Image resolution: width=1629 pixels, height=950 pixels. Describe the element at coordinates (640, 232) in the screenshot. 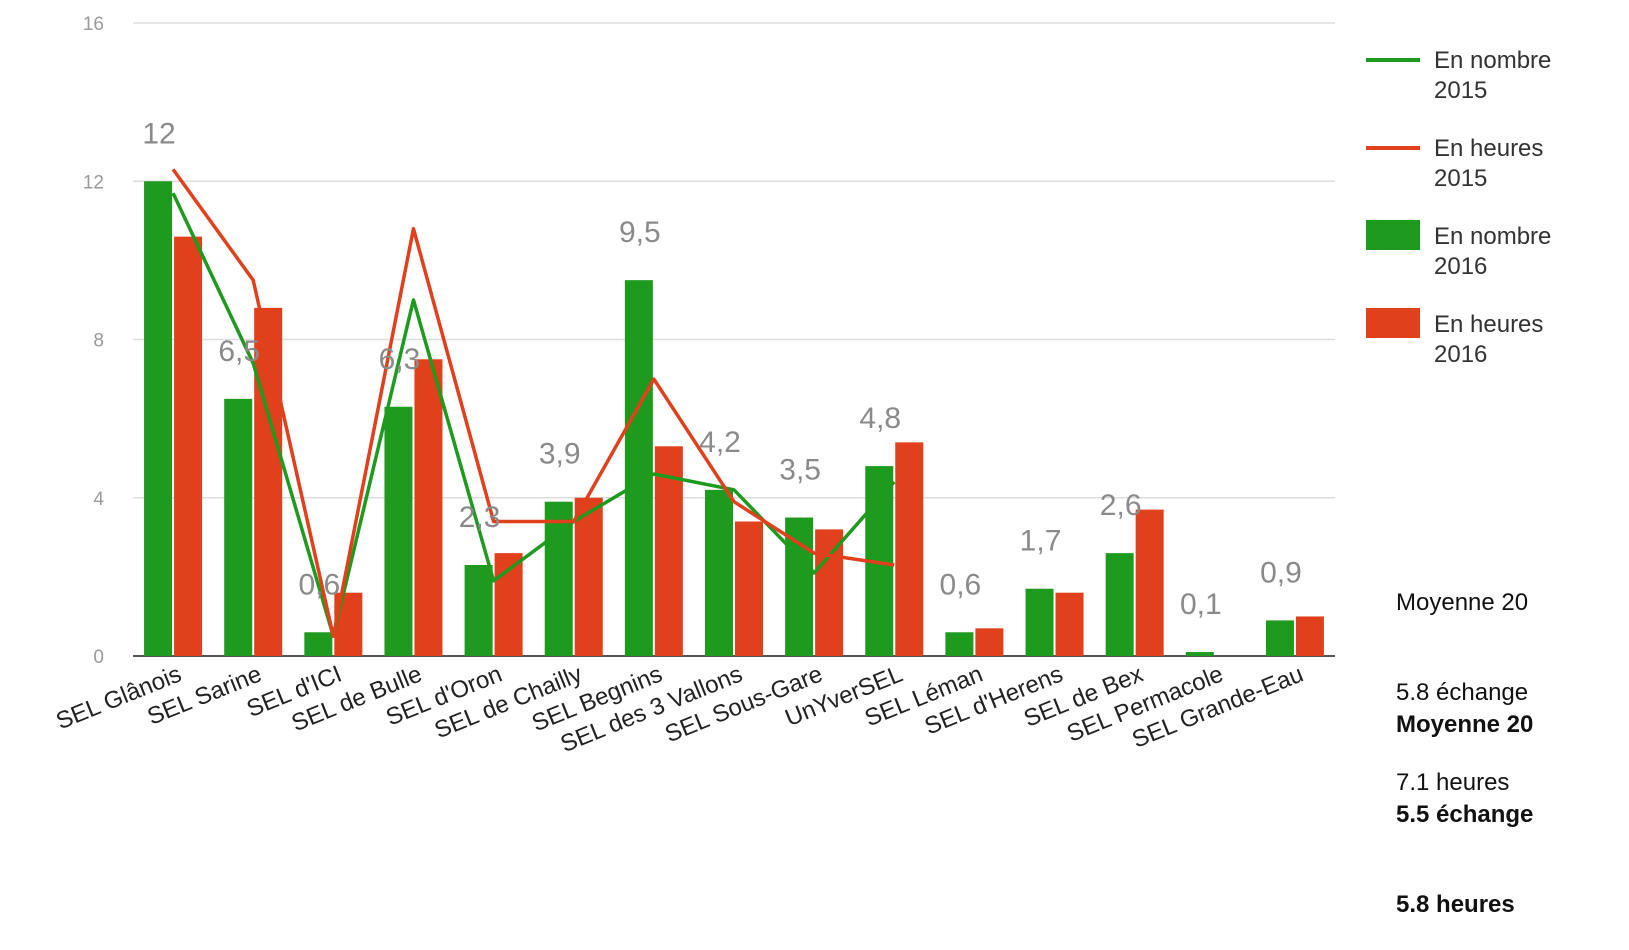

I see `data-label-6: 9,5` at that location.